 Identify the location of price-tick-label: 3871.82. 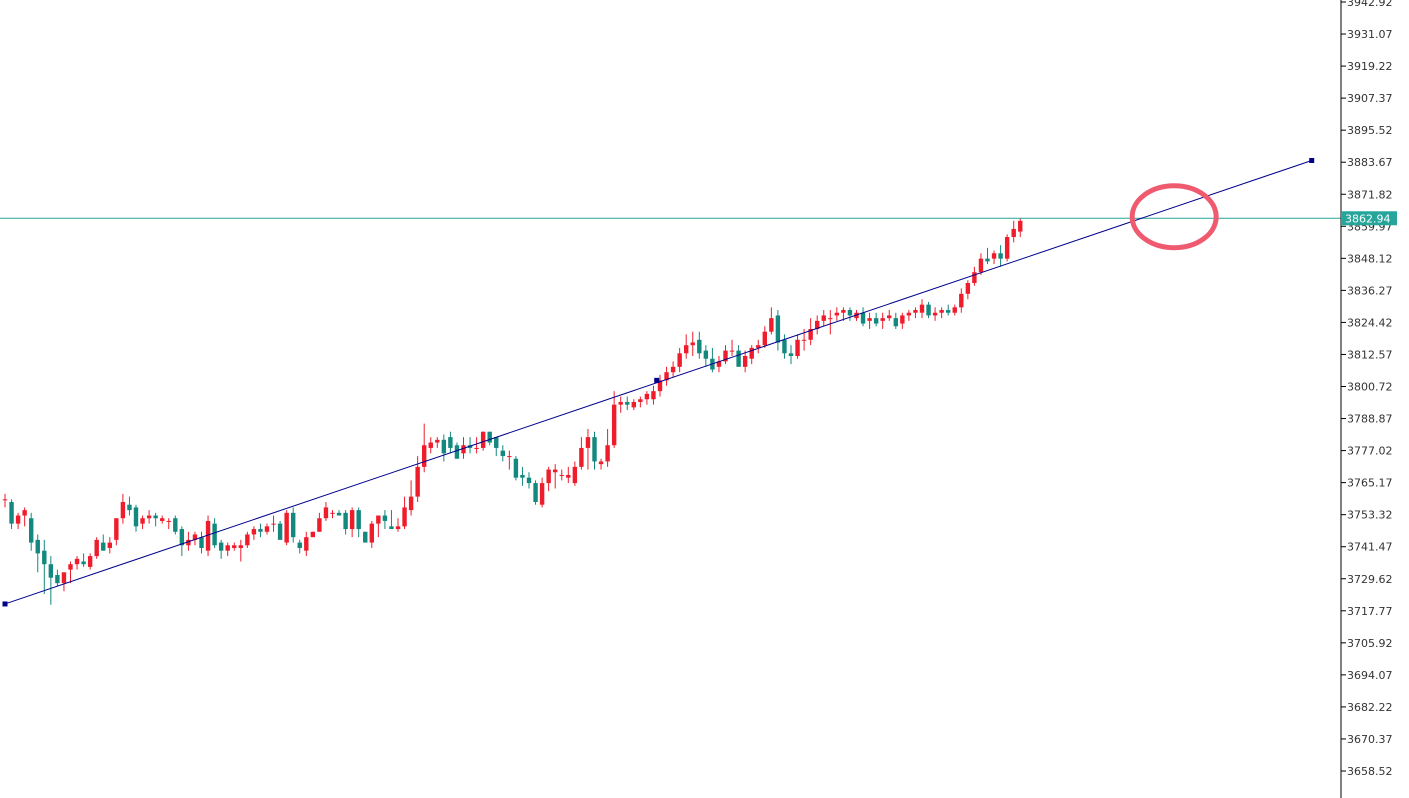
(1370, 194).